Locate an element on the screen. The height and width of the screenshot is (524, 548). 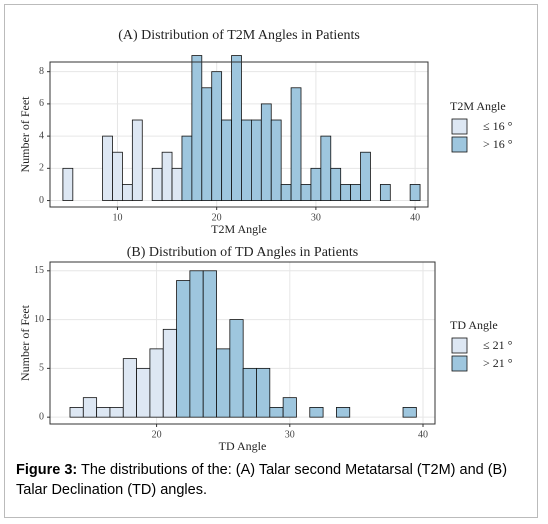
caption-label: Figure 3: is located at coordinates (47, 470).